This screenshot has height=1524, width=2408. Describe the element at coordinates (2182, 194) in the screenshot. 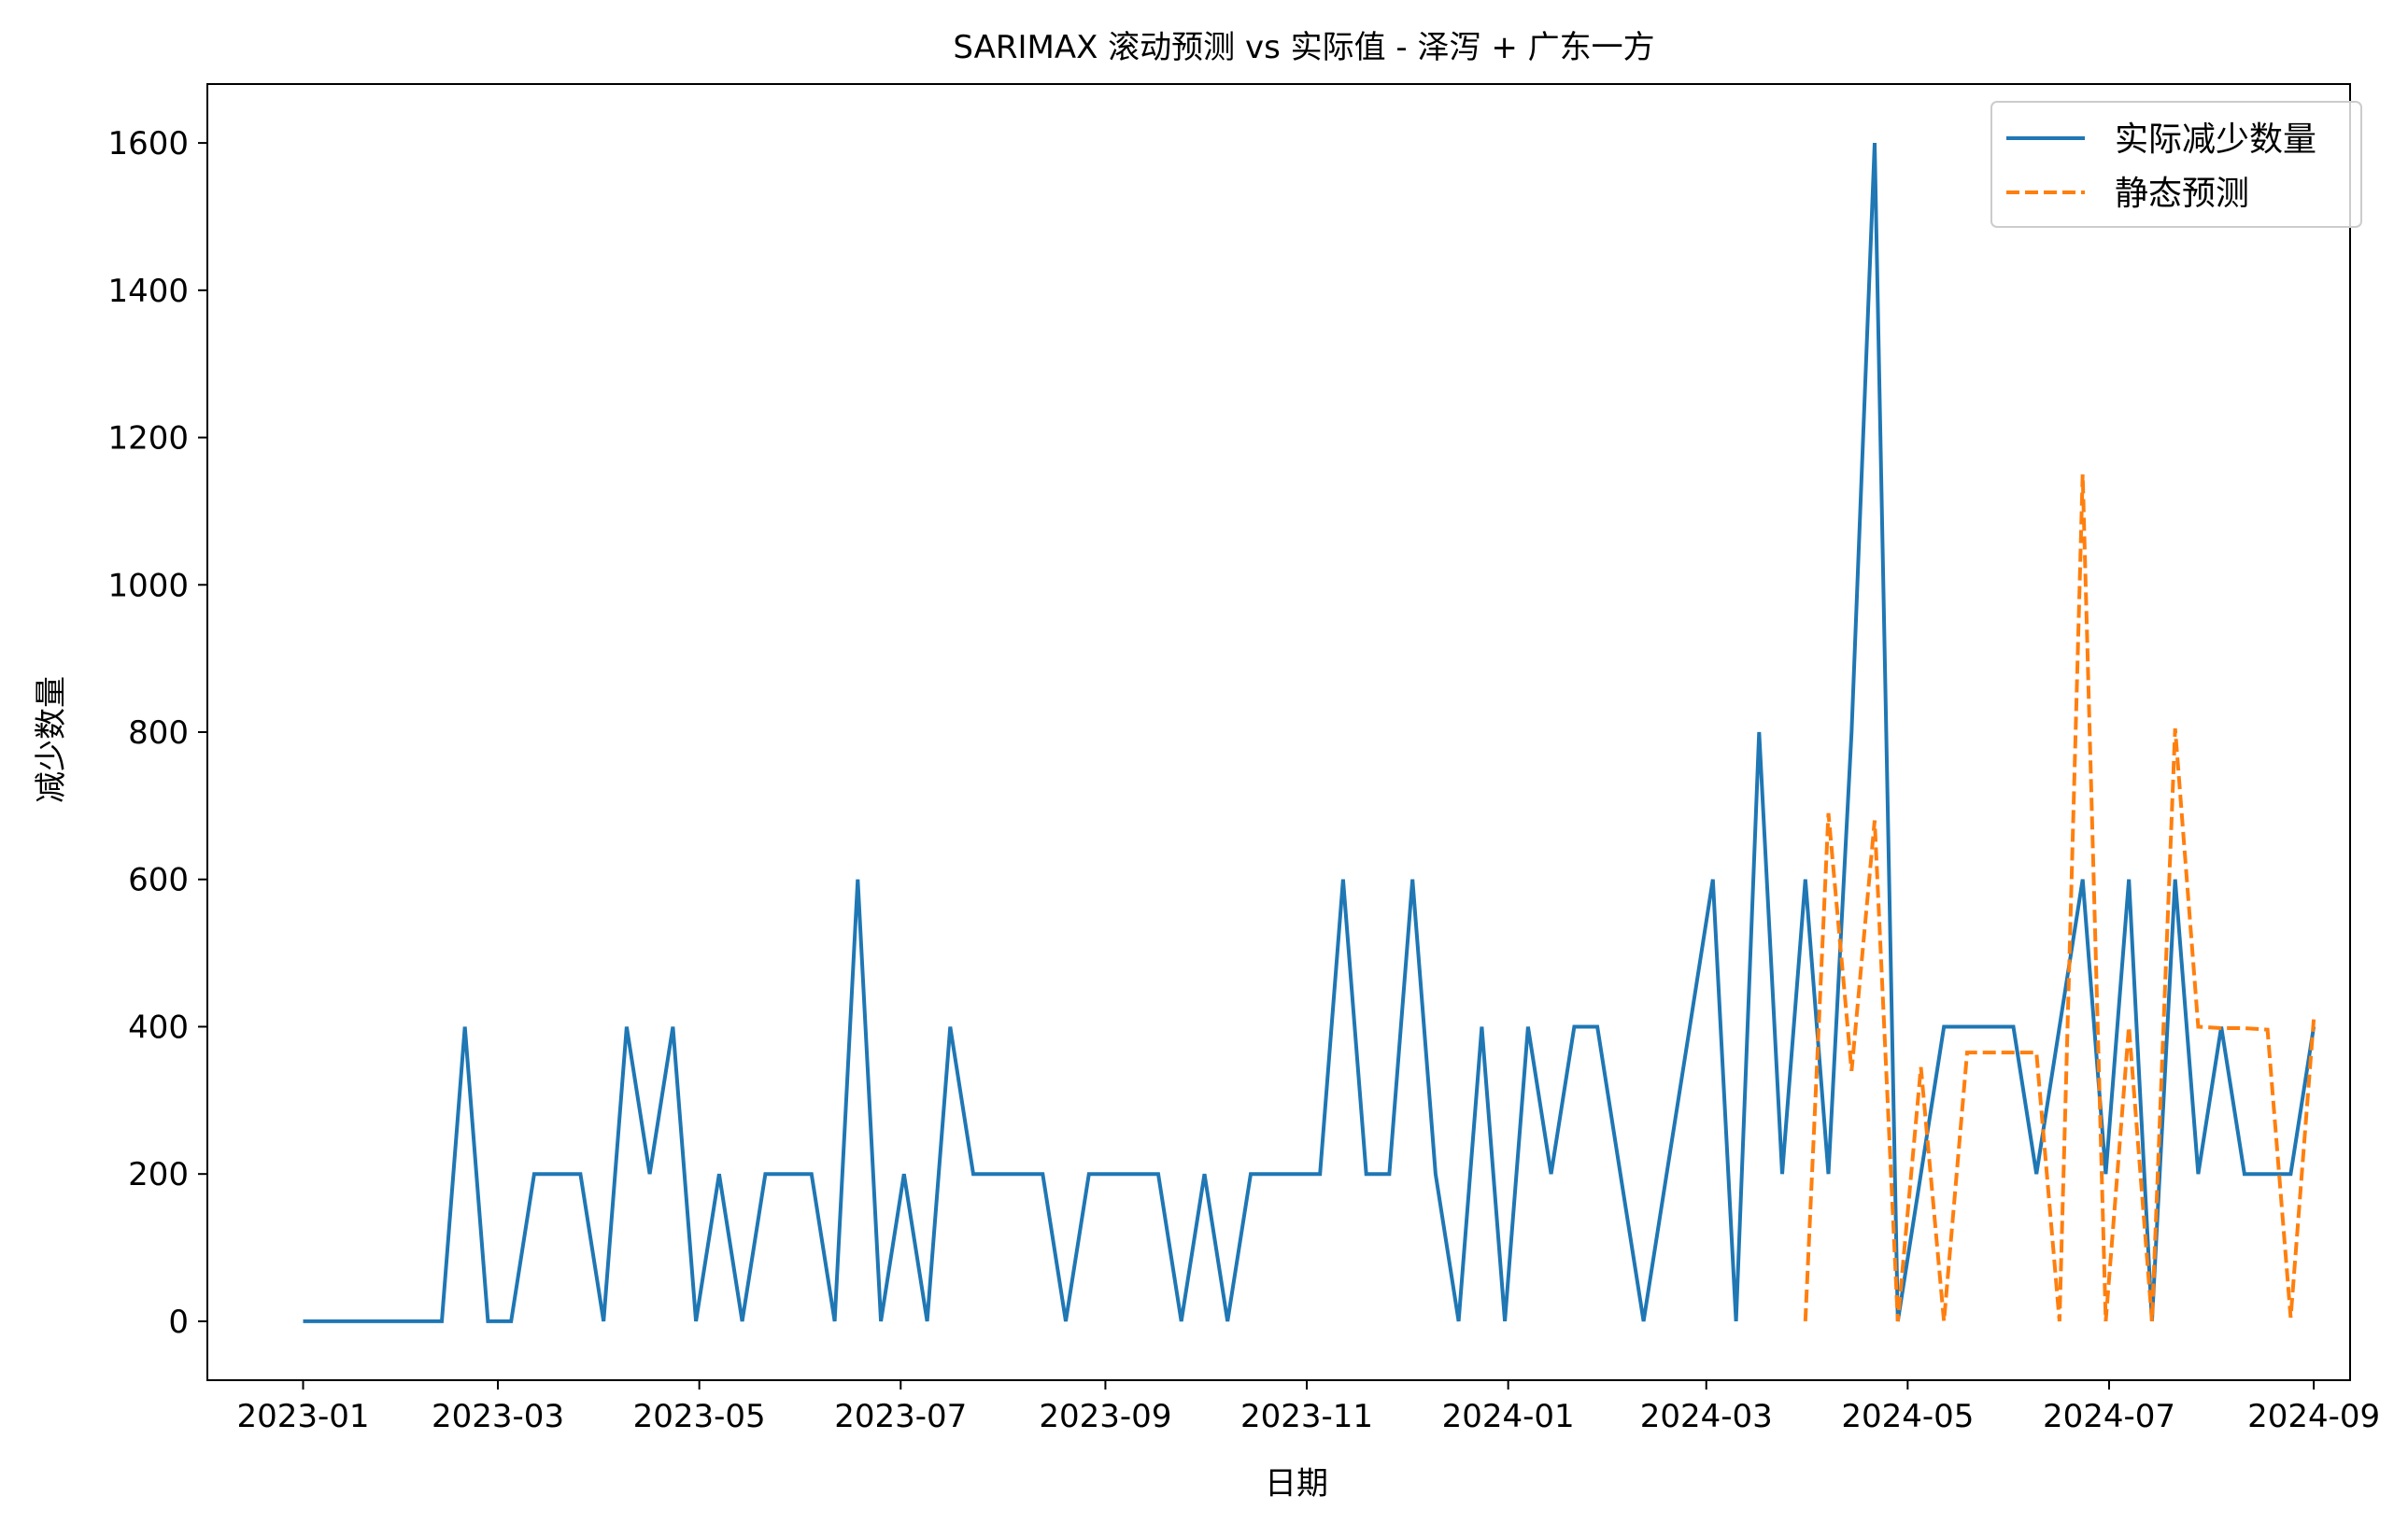

I see `legend-label-forecast: 静态预测` at that location.